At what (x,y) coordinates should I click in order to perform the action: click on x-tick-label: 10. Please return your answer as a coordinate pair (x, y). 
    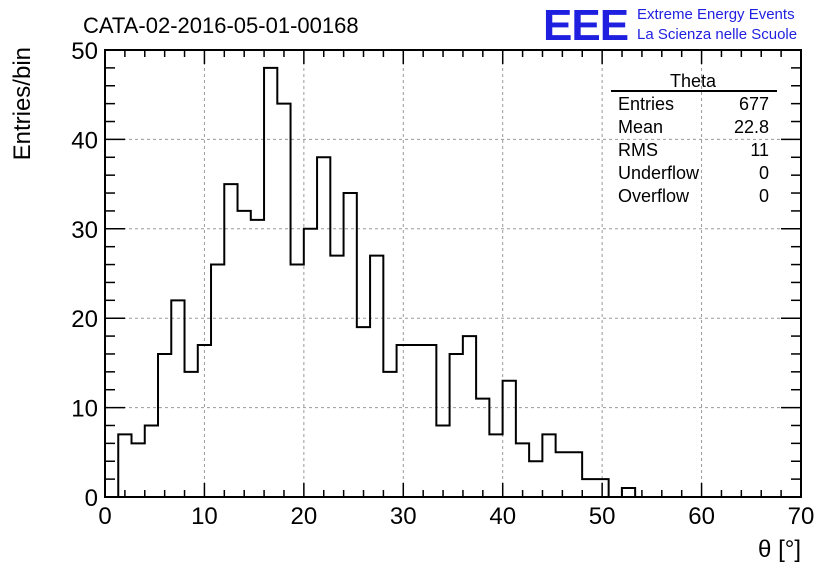
    Looking at the image, I should click on (204, 516).